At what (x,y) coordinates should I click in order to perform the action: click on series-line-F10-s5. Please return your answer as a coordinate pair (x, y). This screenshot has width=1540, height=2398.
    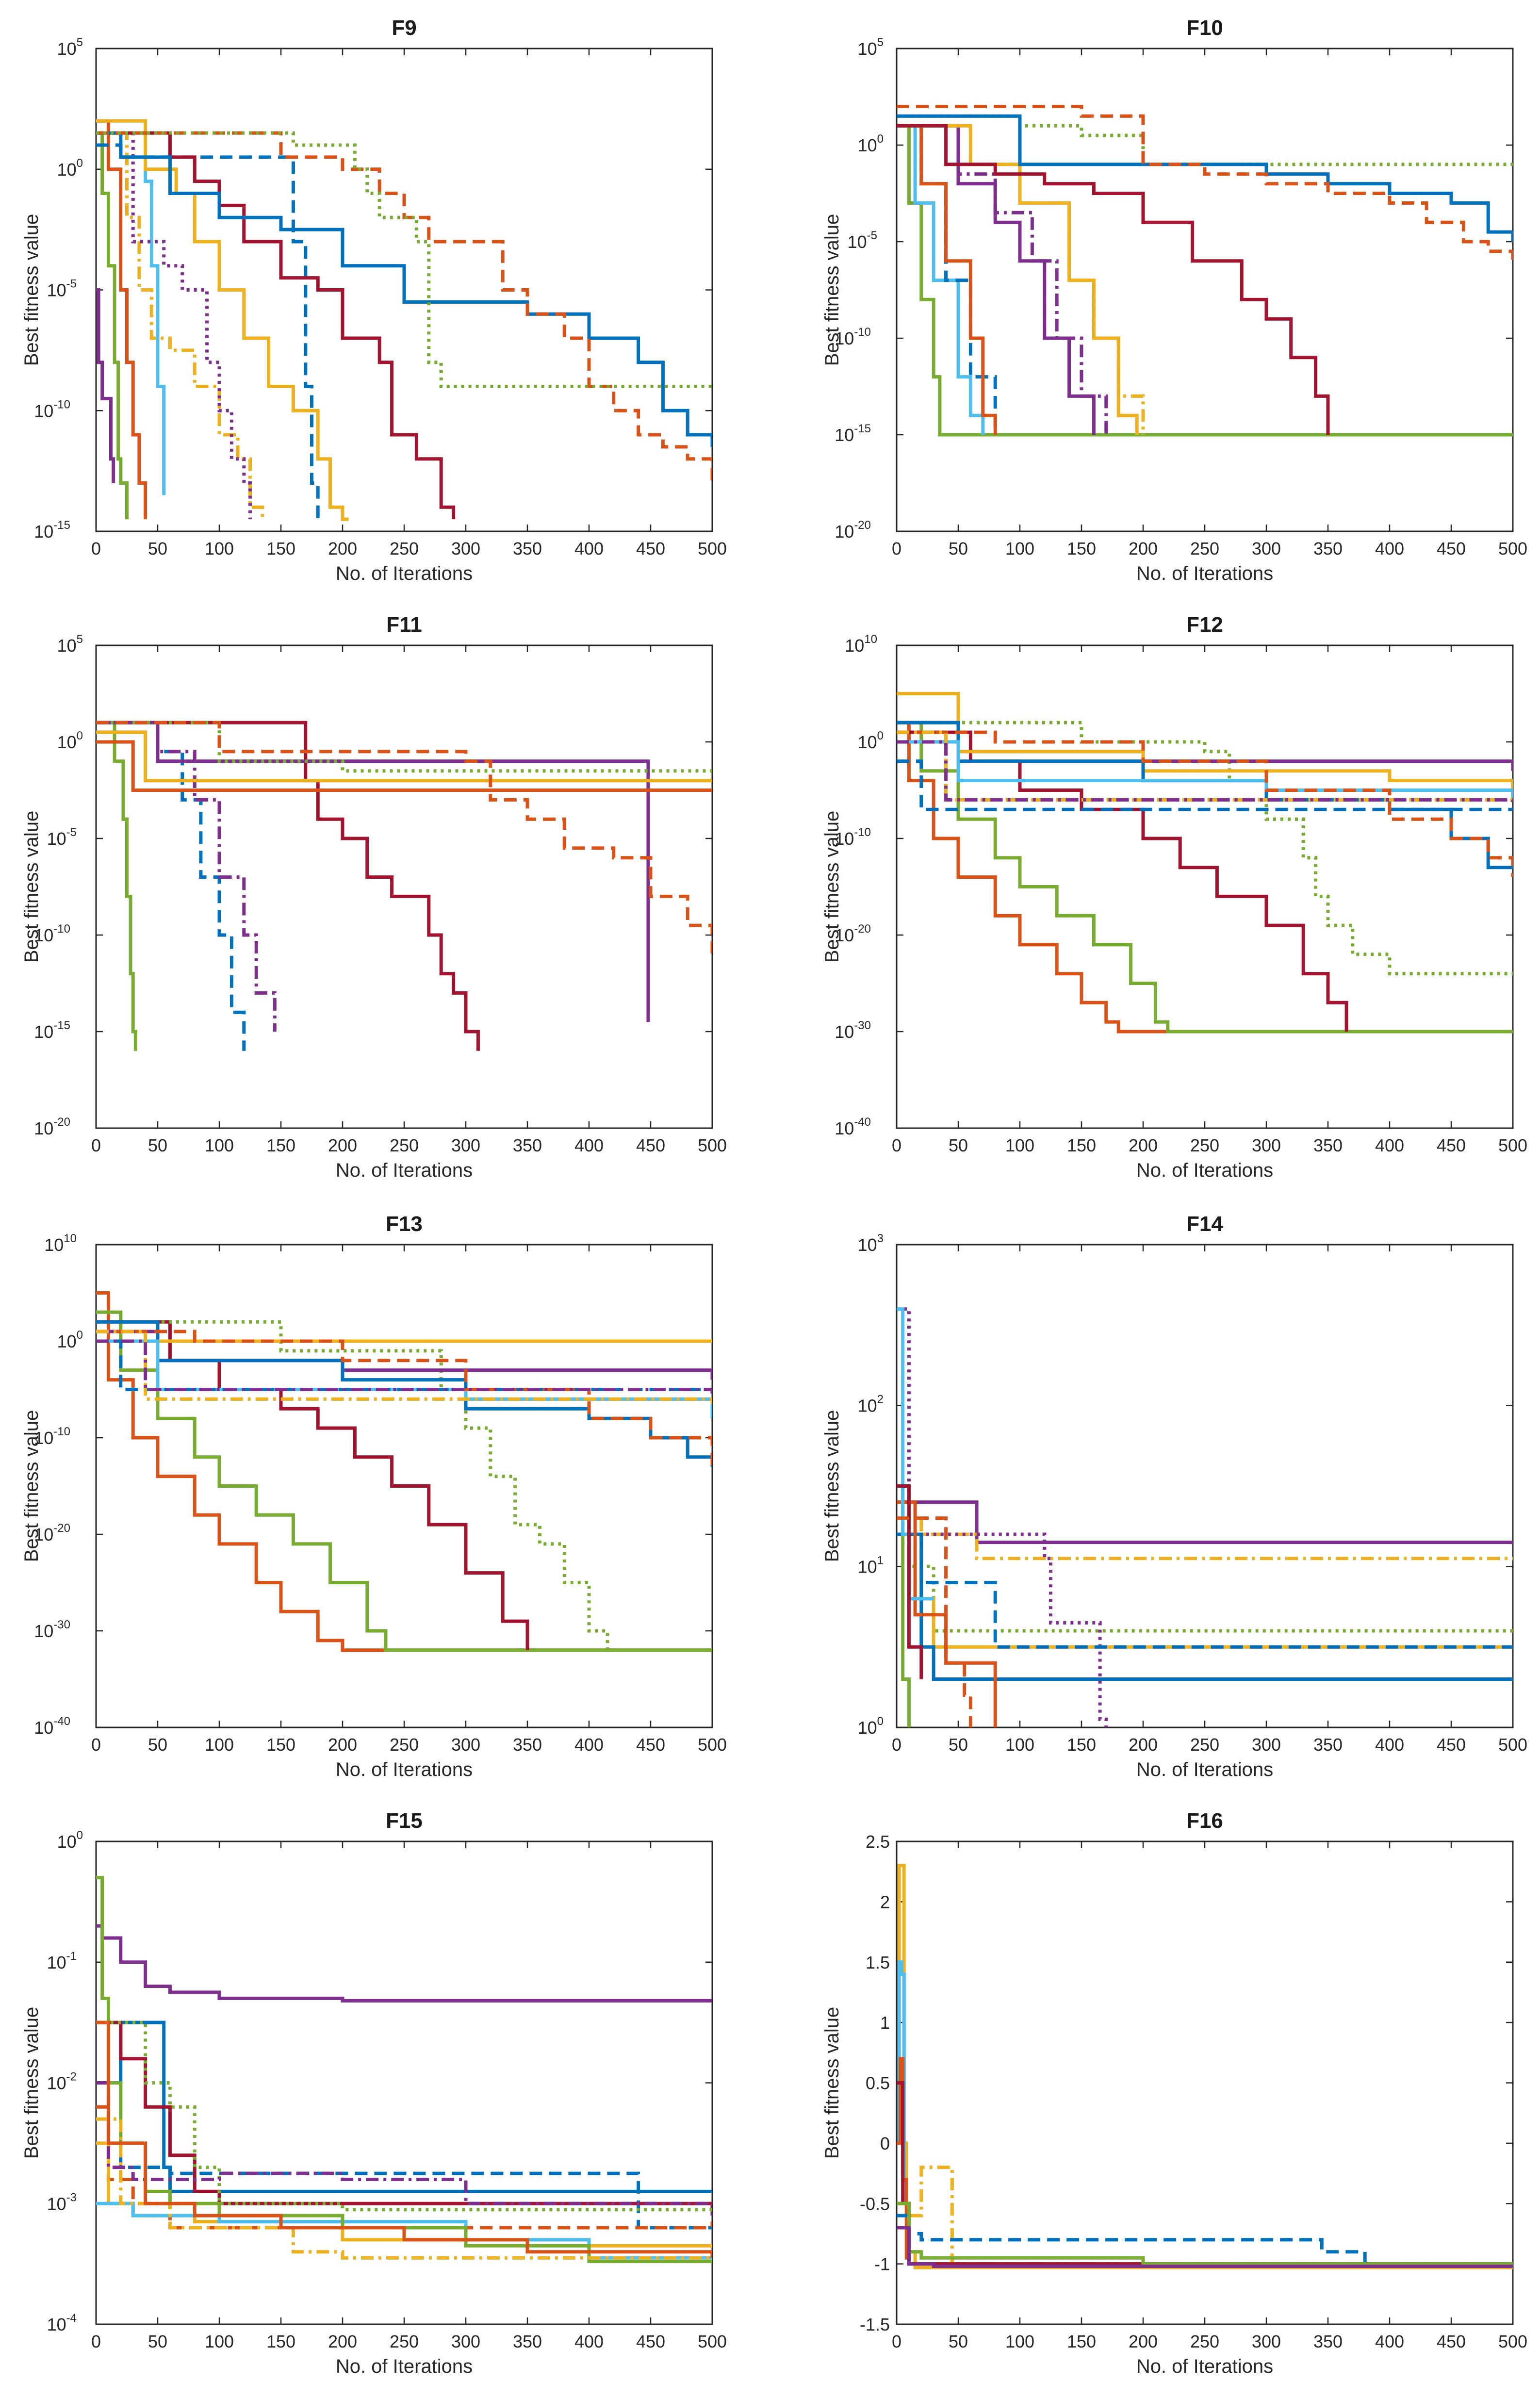
    Looking at the image, I should click on (996, 279).